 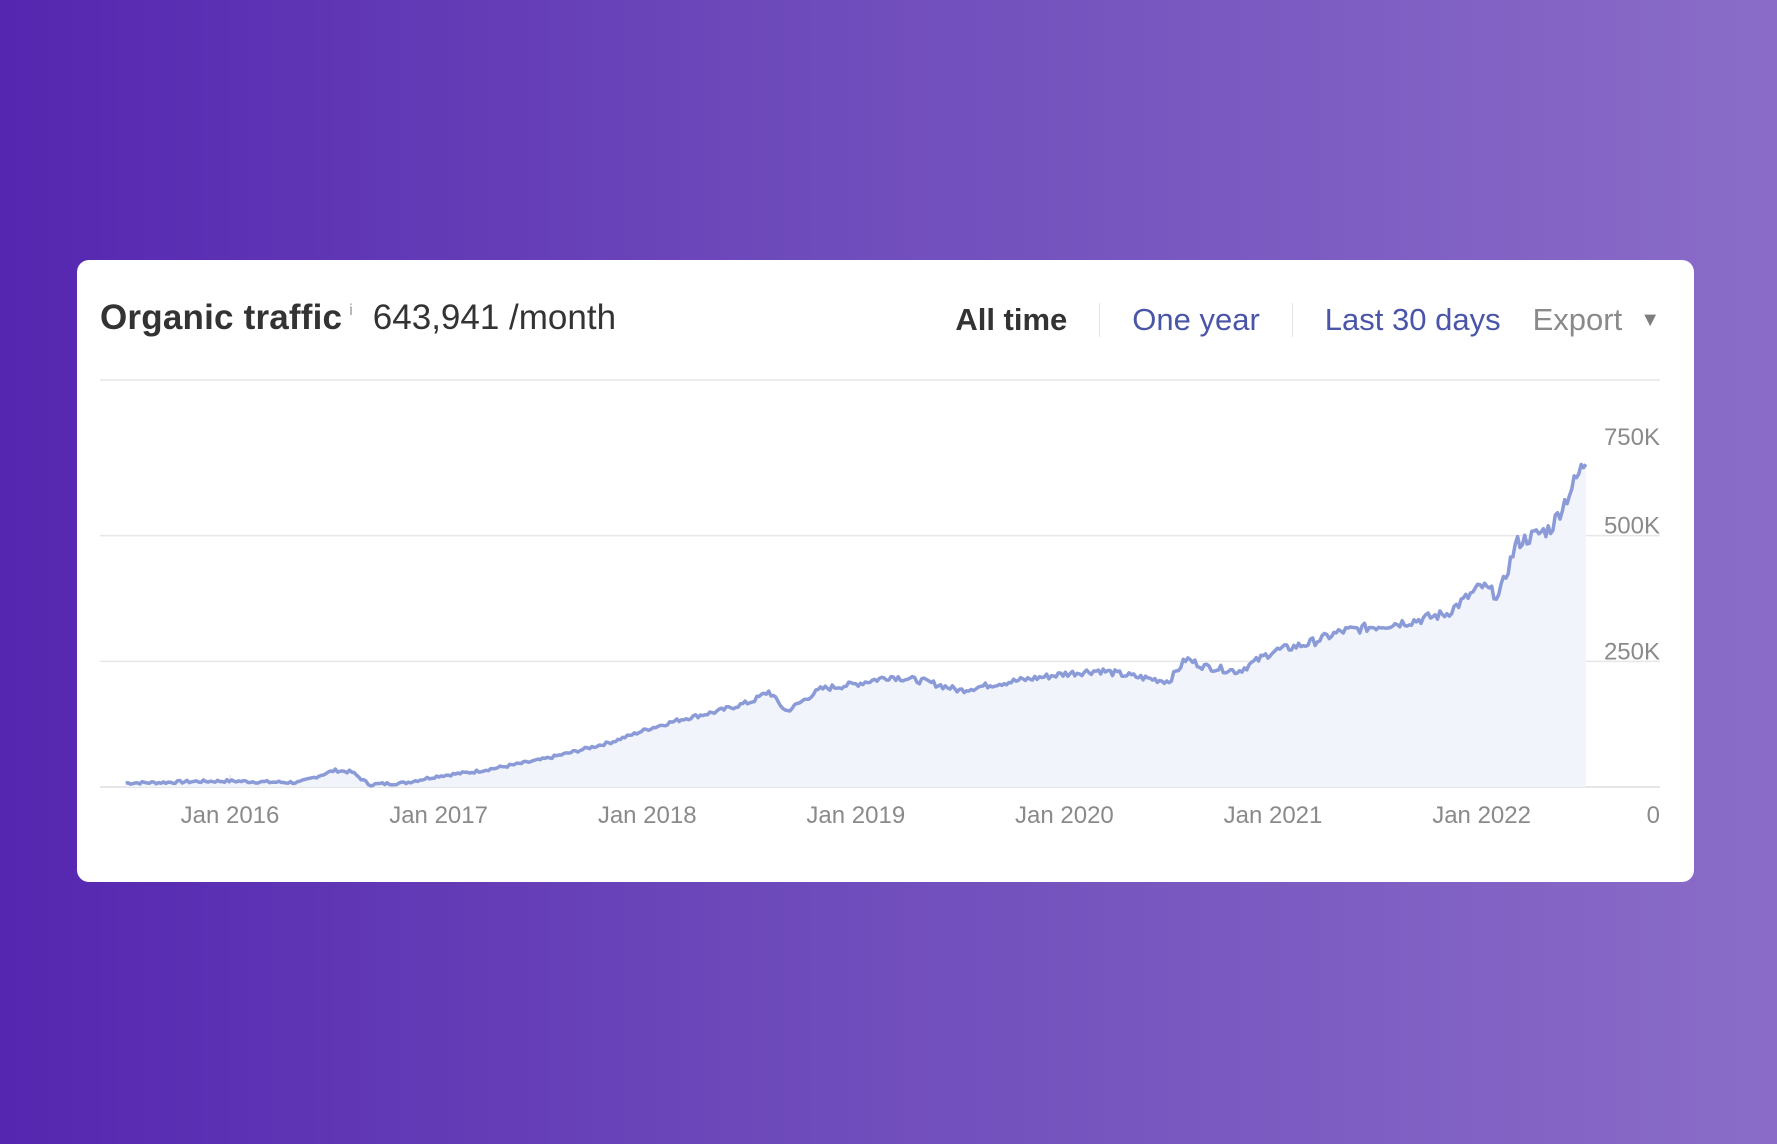 What do you see at coordinates (1307, 320) in the screenshot?
I see `time-range-filters: All time One year Last 30 days Export ▼` at bounding box center [1307, 320].